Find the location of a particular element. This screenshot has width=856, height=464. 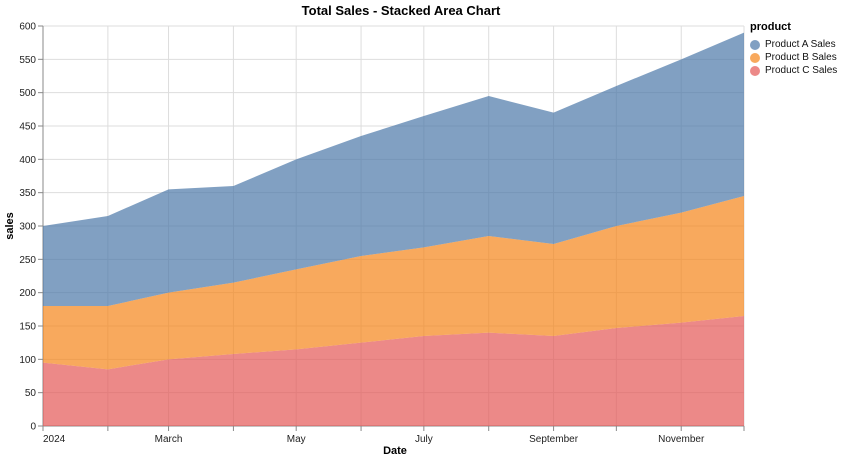

y-tick-label: 250 is located at coordinates (27, 260).